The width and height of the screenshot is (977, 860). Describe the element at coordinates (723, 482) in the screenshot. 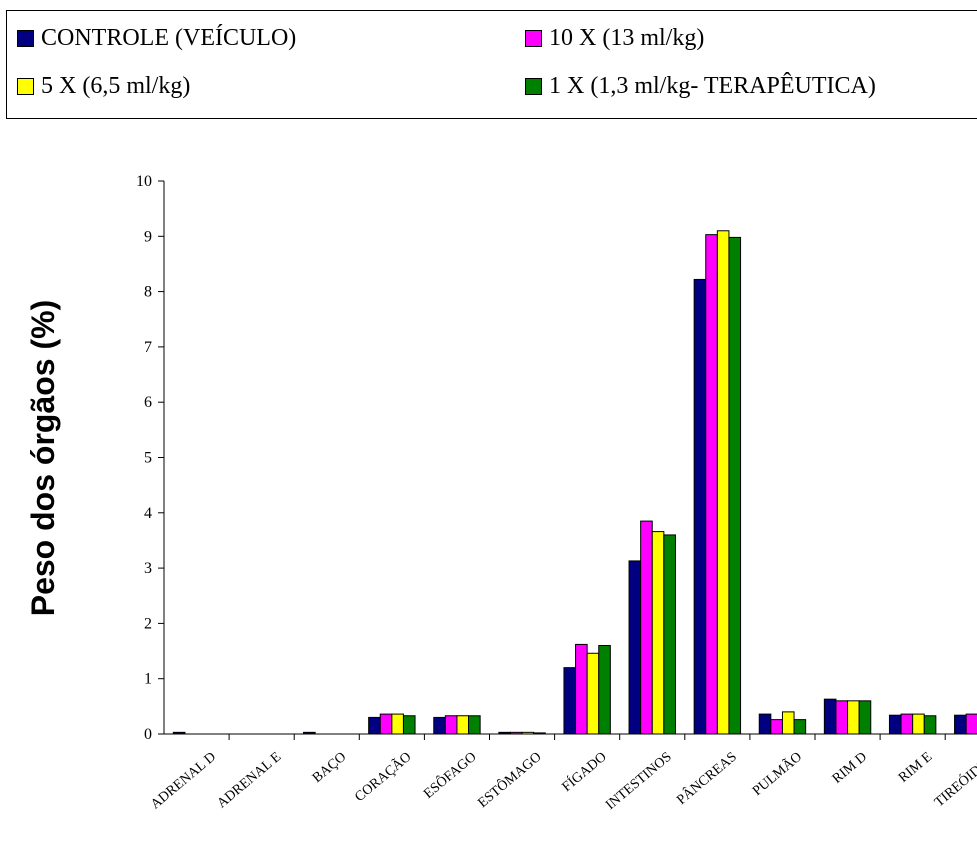

I see `bar-5-x-6-5-ml-kg-pancreas` at that location.